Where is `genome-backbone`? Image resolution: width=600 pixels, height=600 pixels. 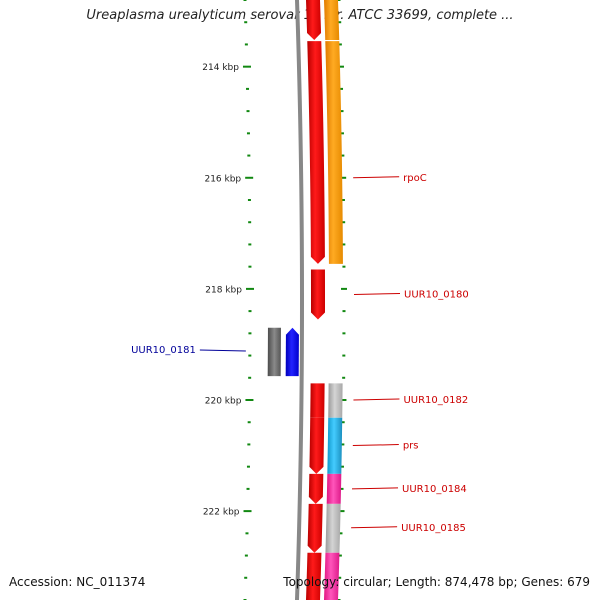
genome-backbone is located at coordinates (299, 300).